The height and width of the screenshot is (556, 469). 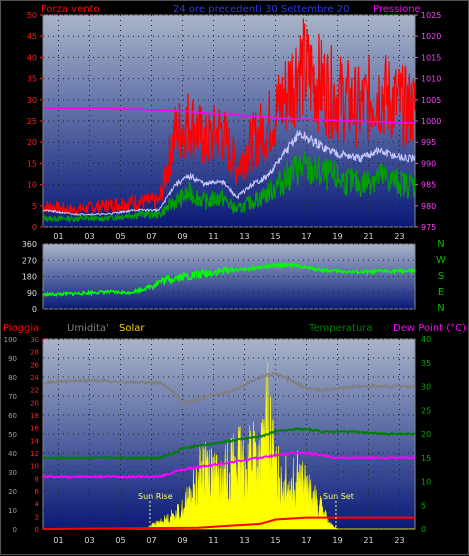 I want to click on y-left-tick: 45, so click(x=32, y=36).